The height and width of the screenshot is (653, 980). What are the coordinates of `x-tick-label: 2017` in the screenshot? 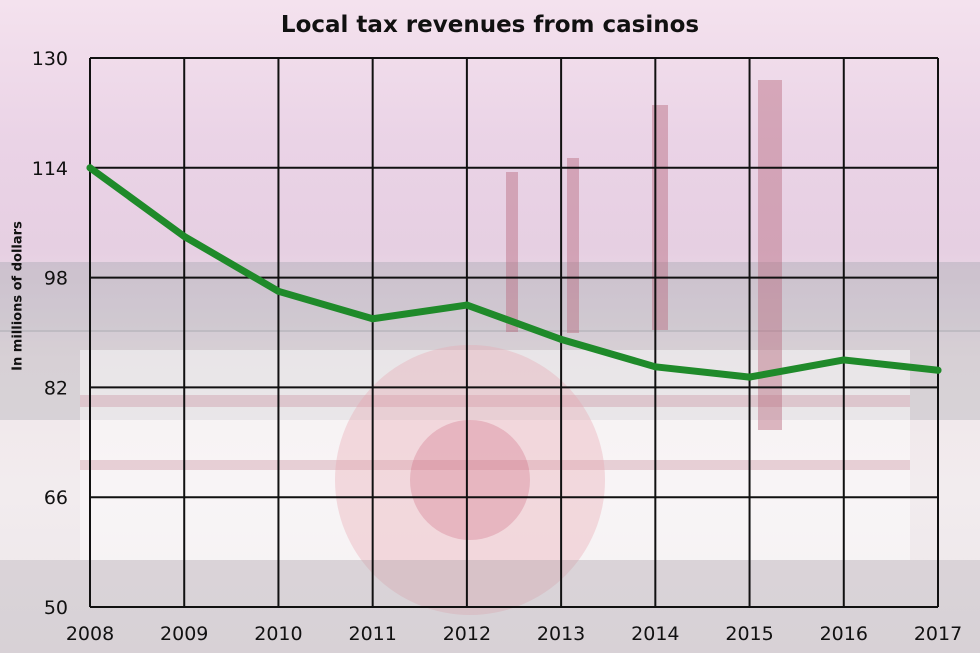 It's located at (938, 634).